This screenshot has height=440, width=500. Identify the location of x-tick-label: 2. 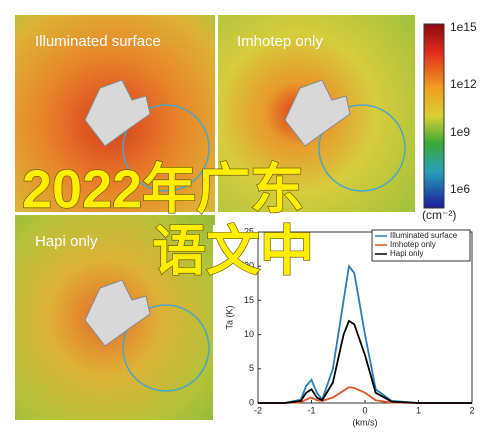
(471, 410).